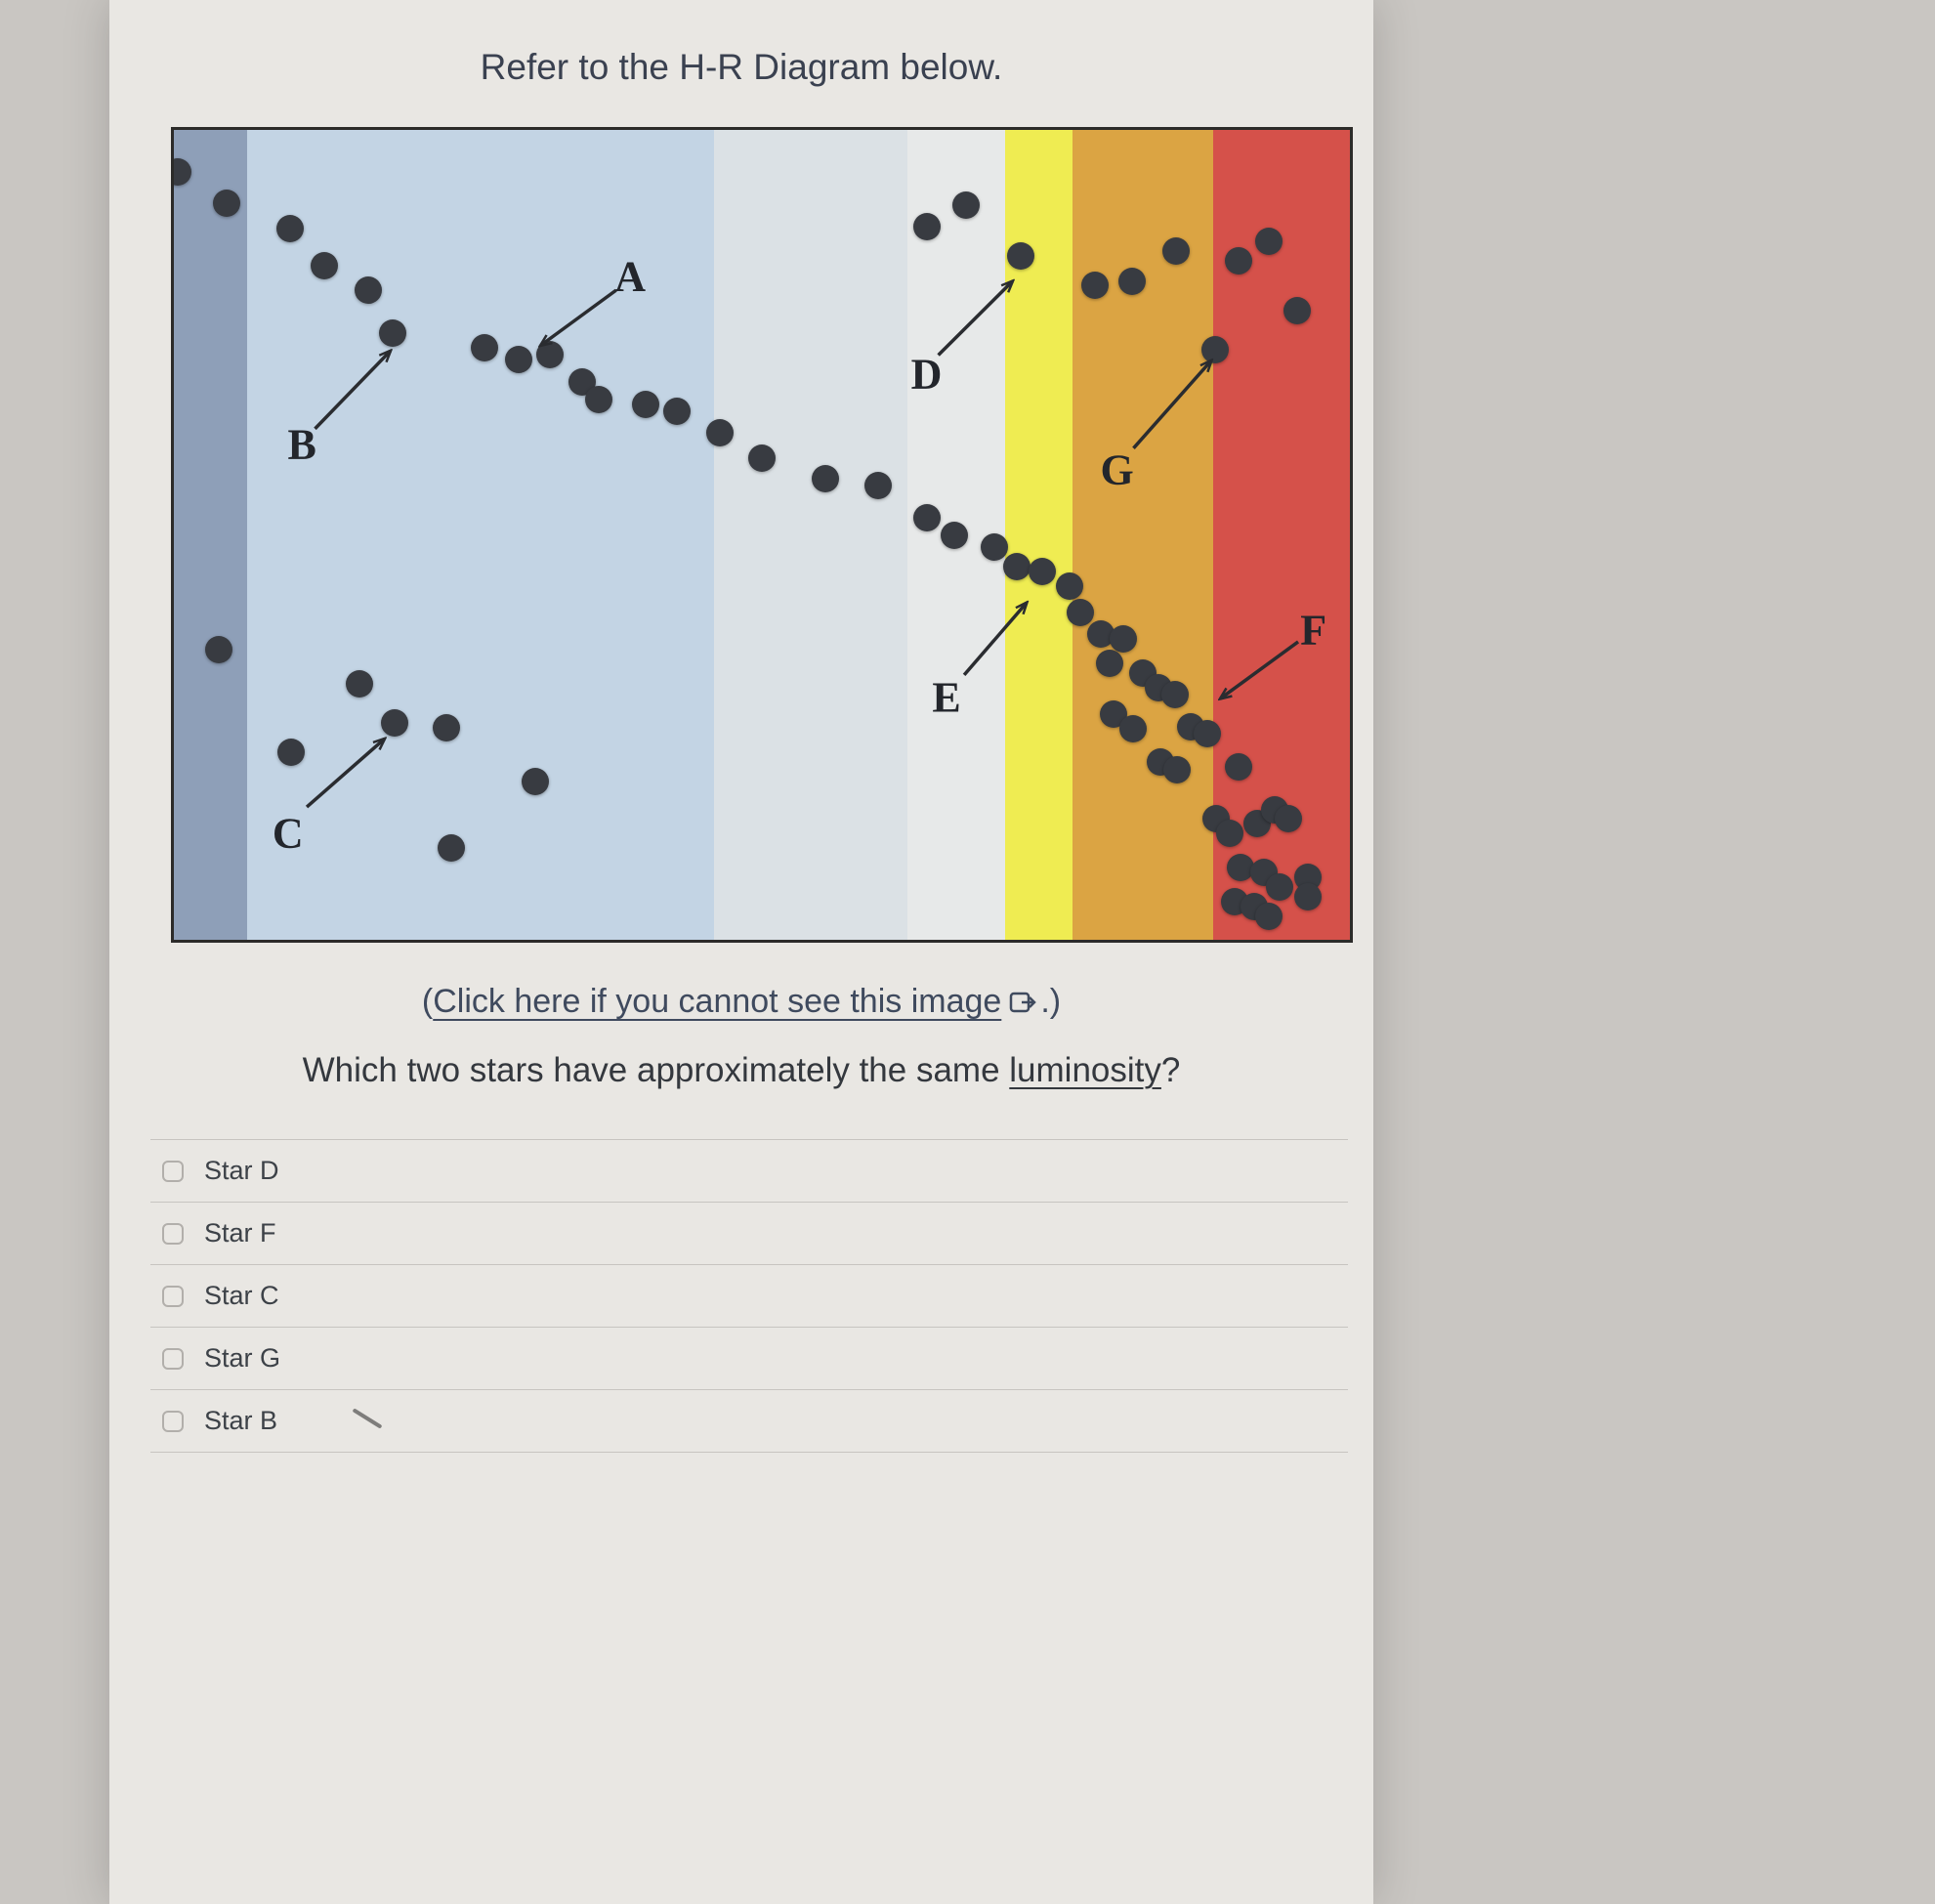  I want to click on answer-option-star-f: Star F, so click(749, 1233).